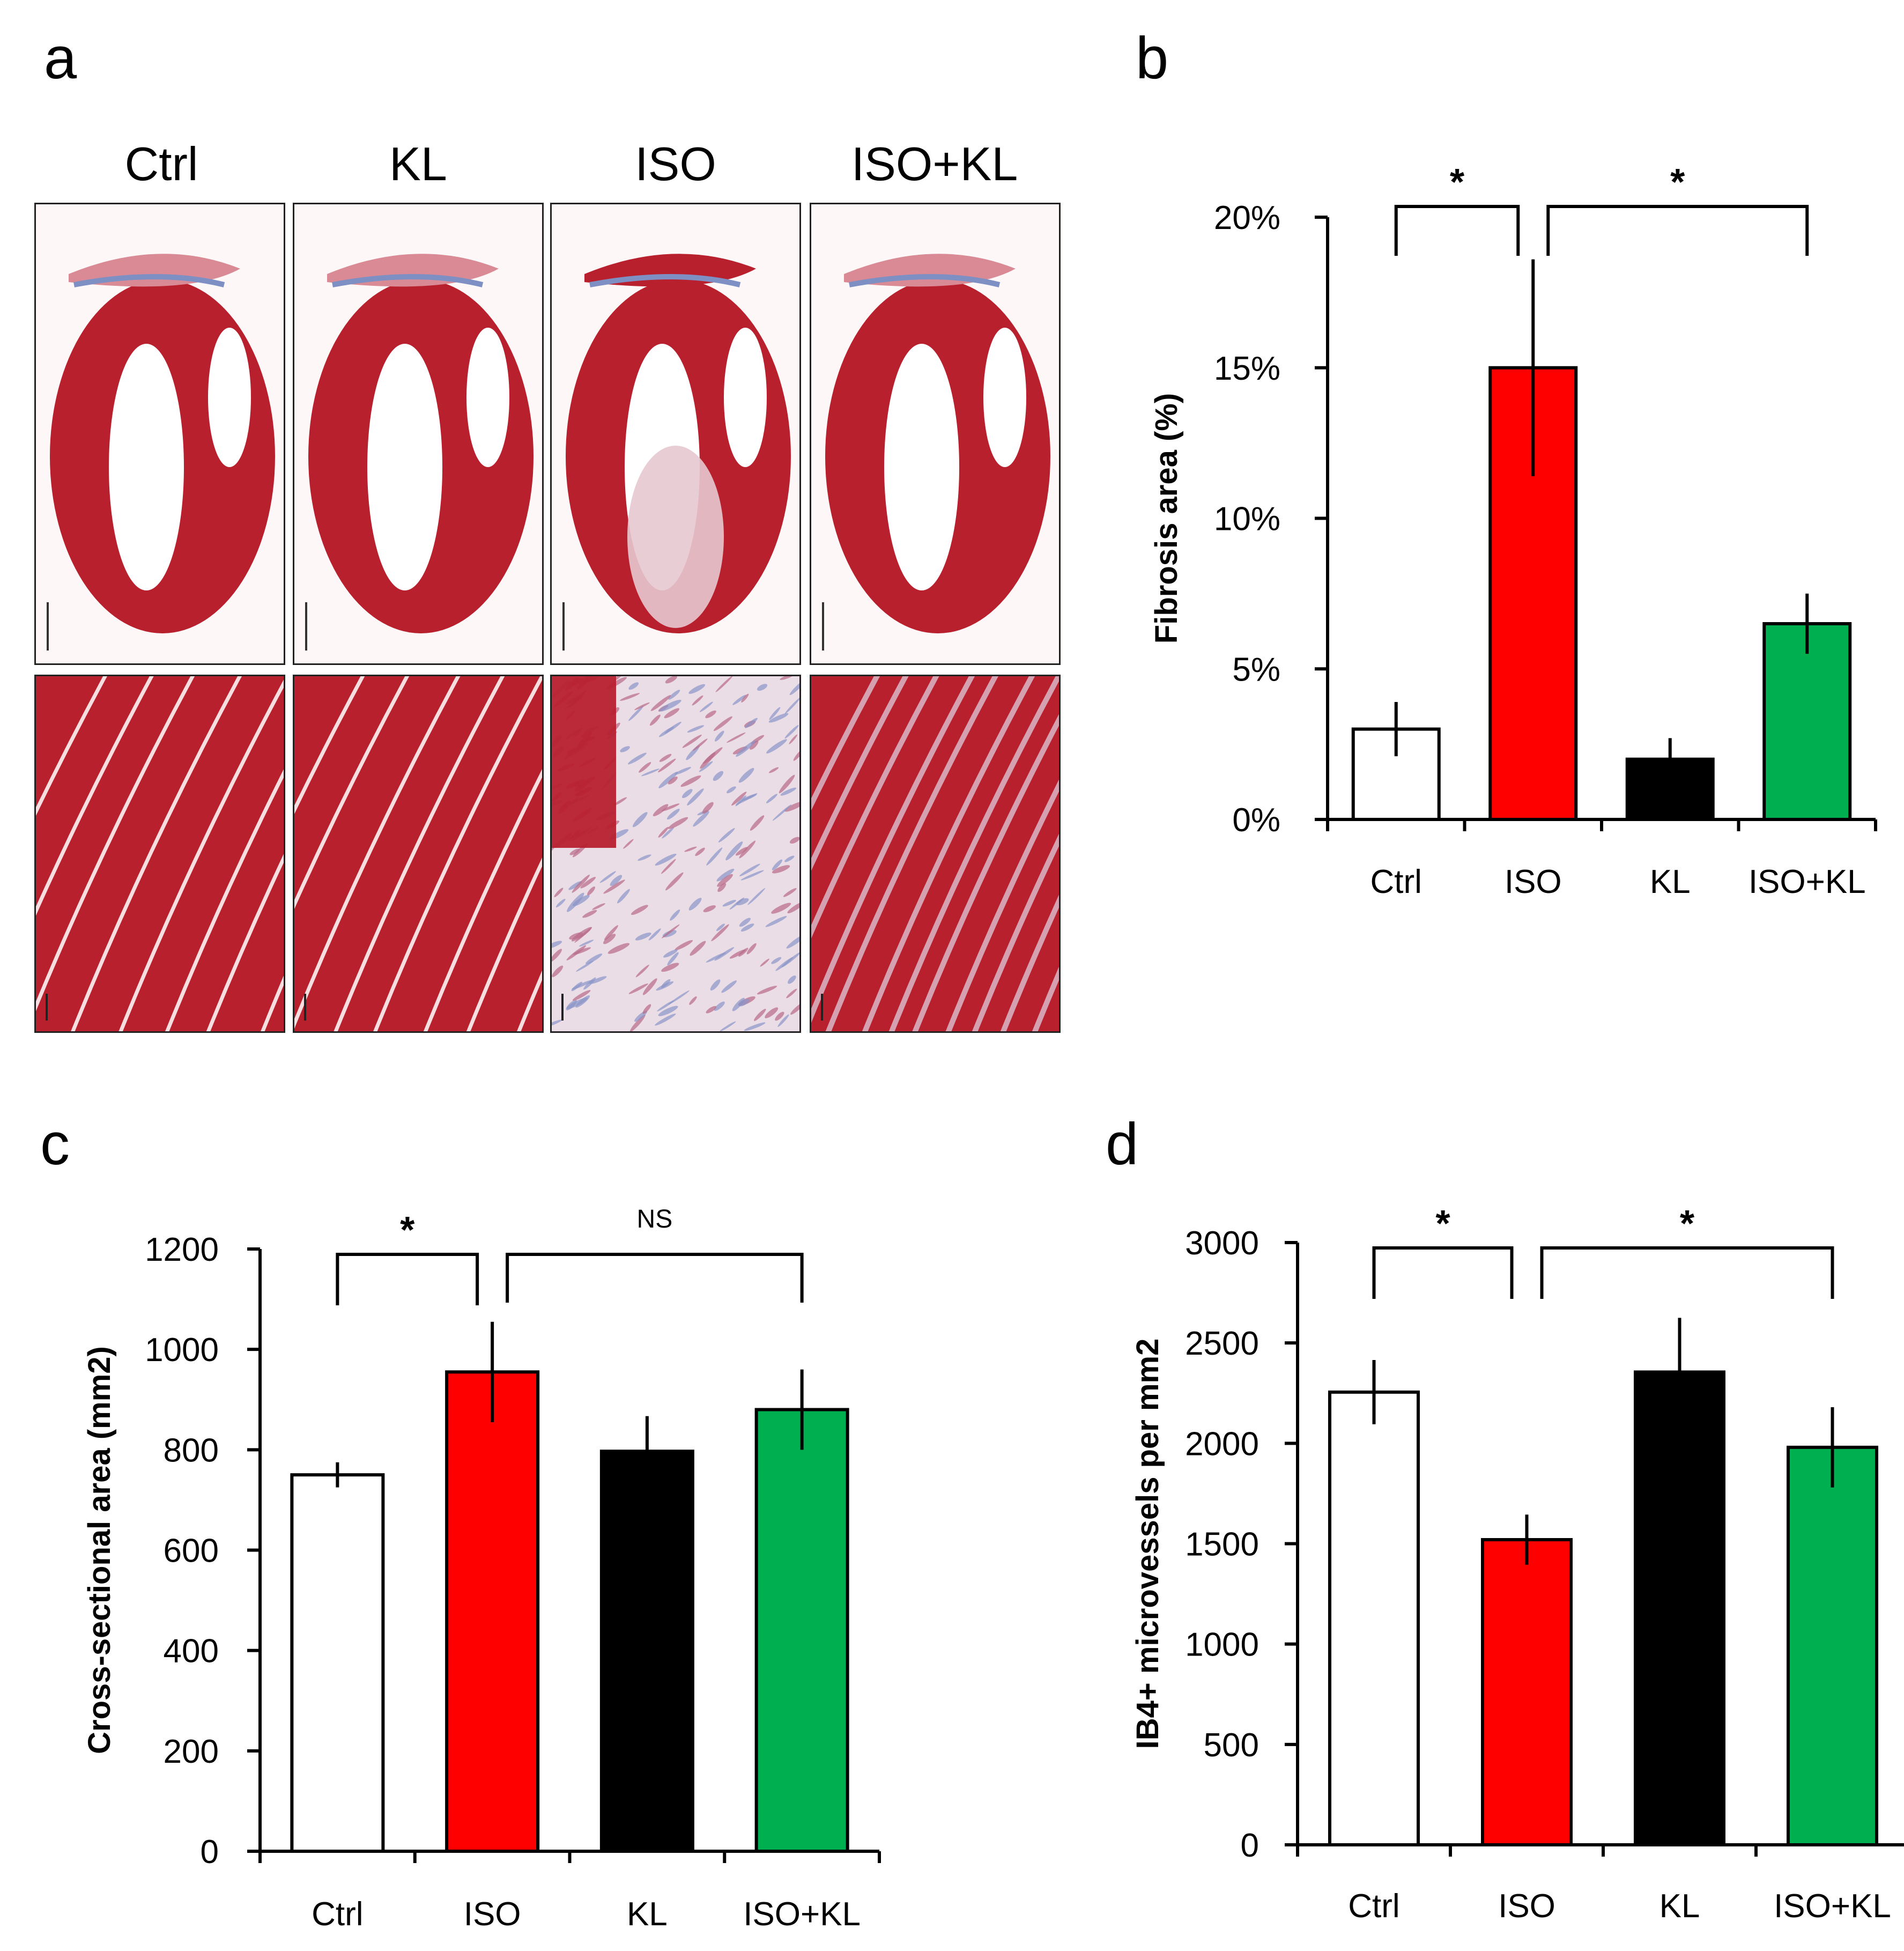  I want to click on residual-muscle, so click(584, 762).